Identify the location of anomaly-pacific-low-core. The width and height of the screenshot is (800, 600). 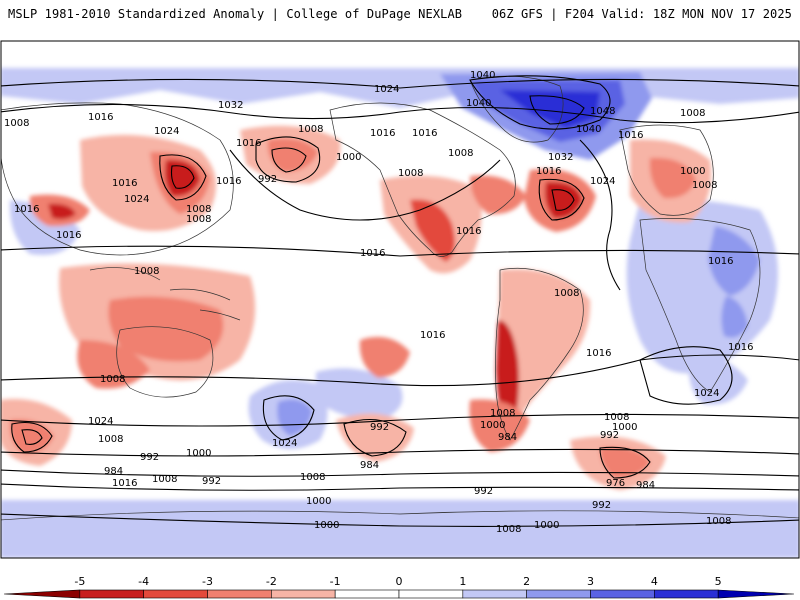
(292, 155).